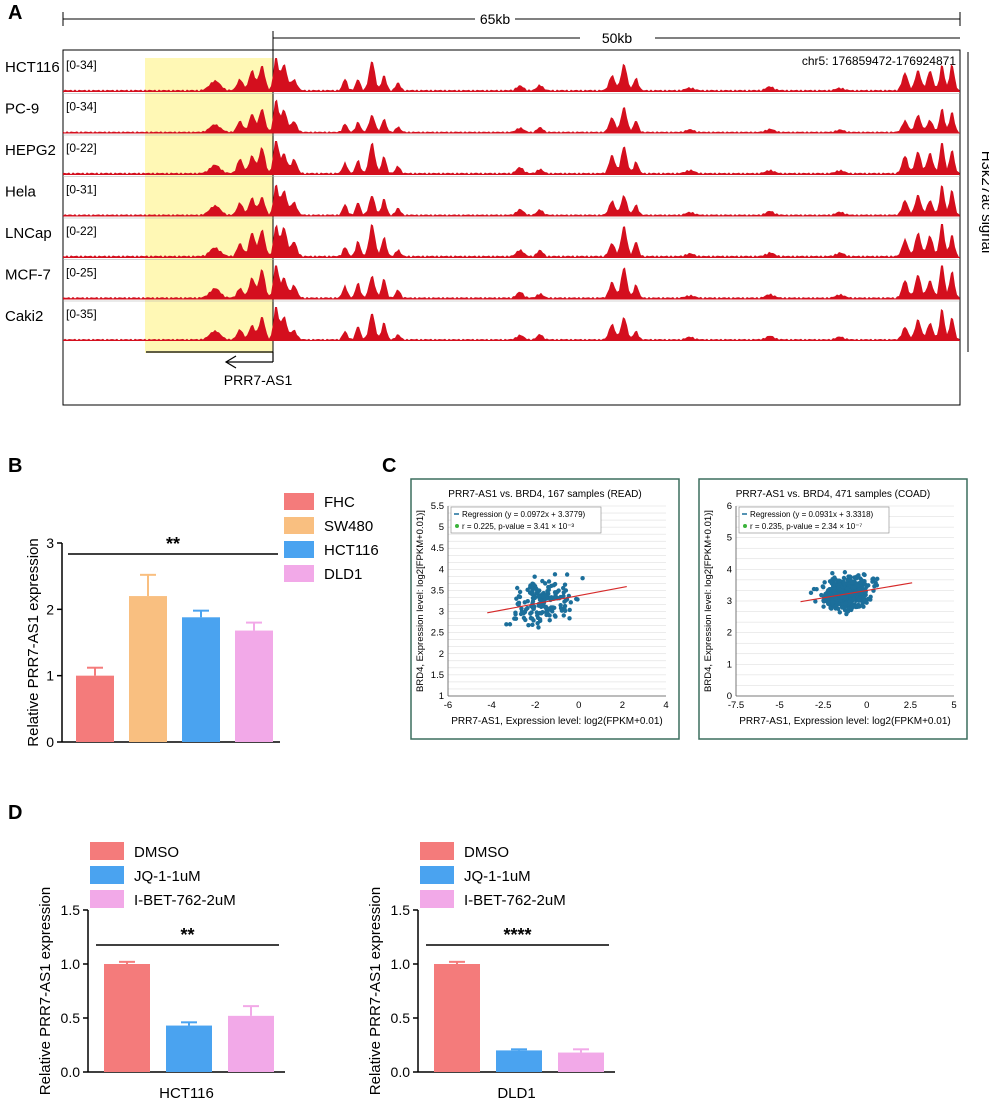 The height and width of the screenshot is (1108, 989). What do you see at coordinates (71, 1072) in the screenshot?
I see `y-tick-label: 0.0` at bounding box center [71, 1072].